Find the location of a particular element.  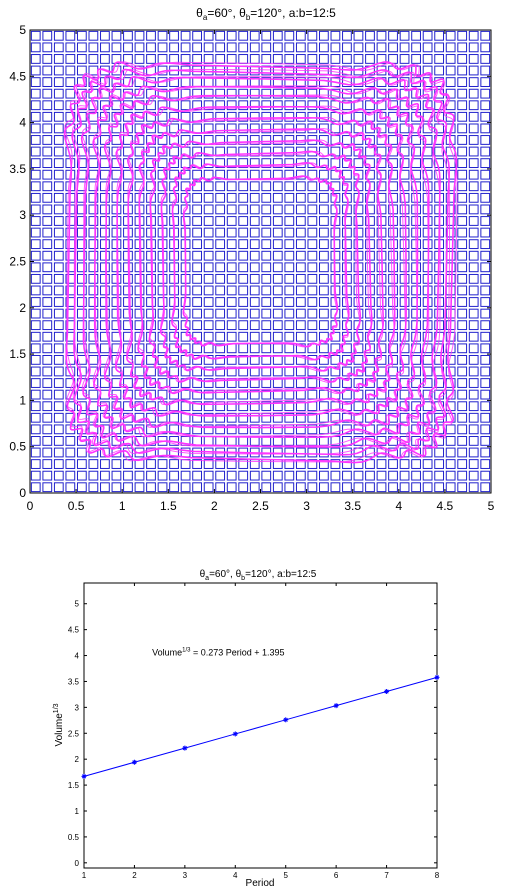

x-tick-label: 8 is located at coordinates (437, 875).